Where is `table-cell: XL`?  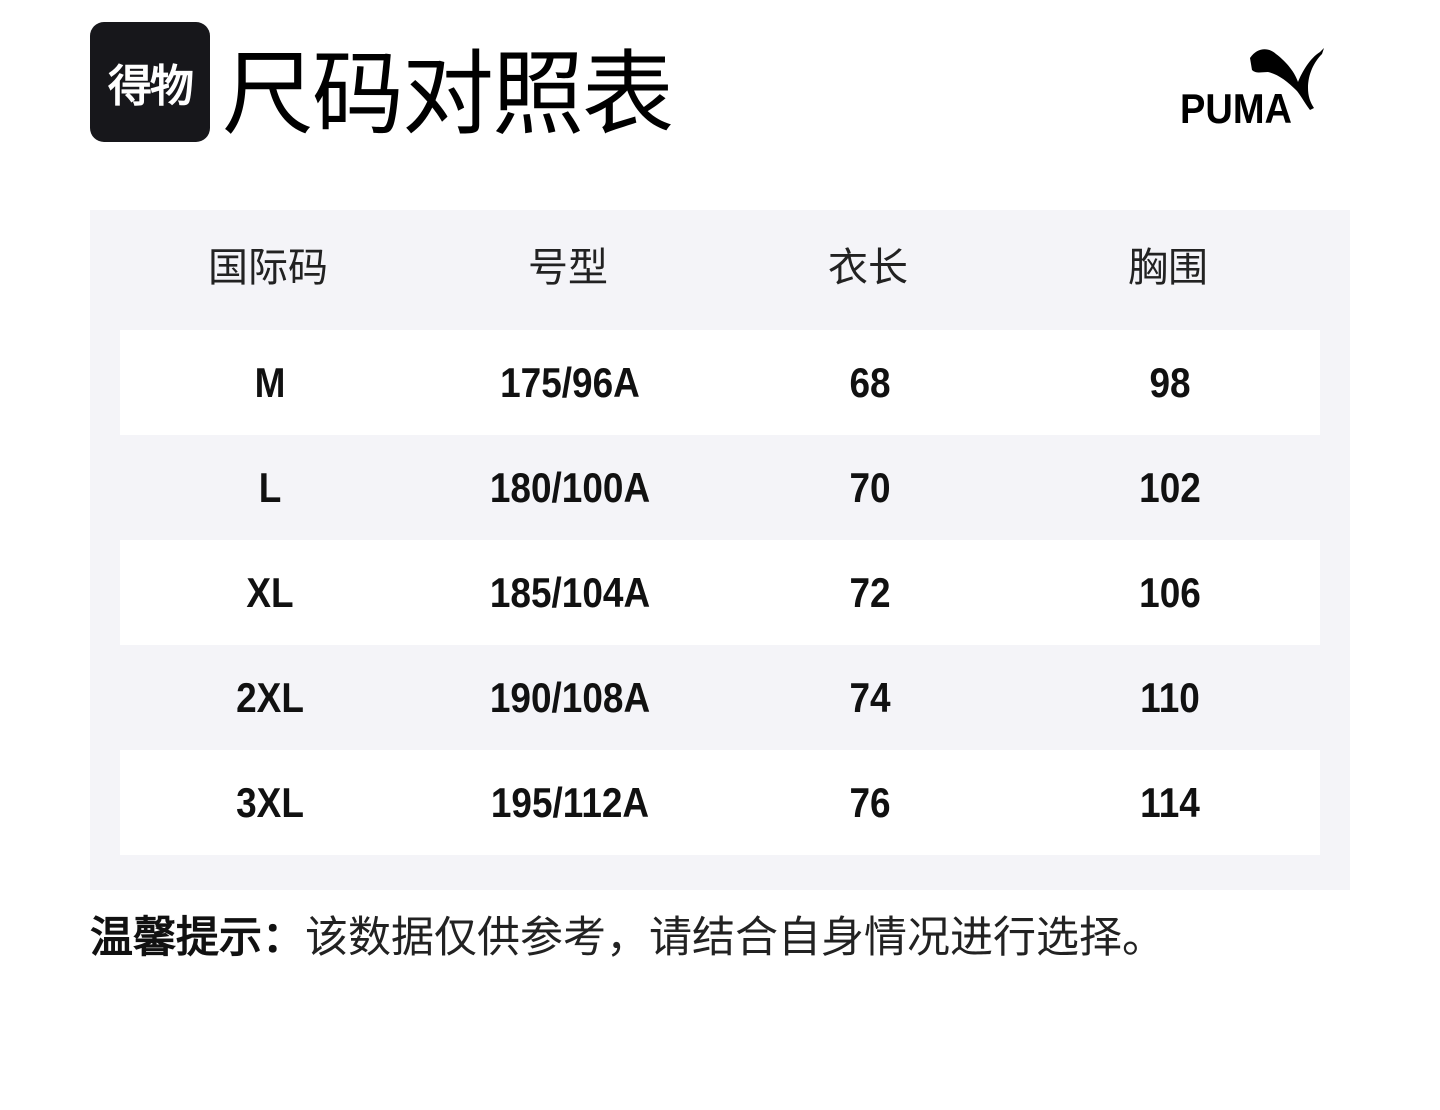
table-cell: XL is located at coordinates (270, 592).